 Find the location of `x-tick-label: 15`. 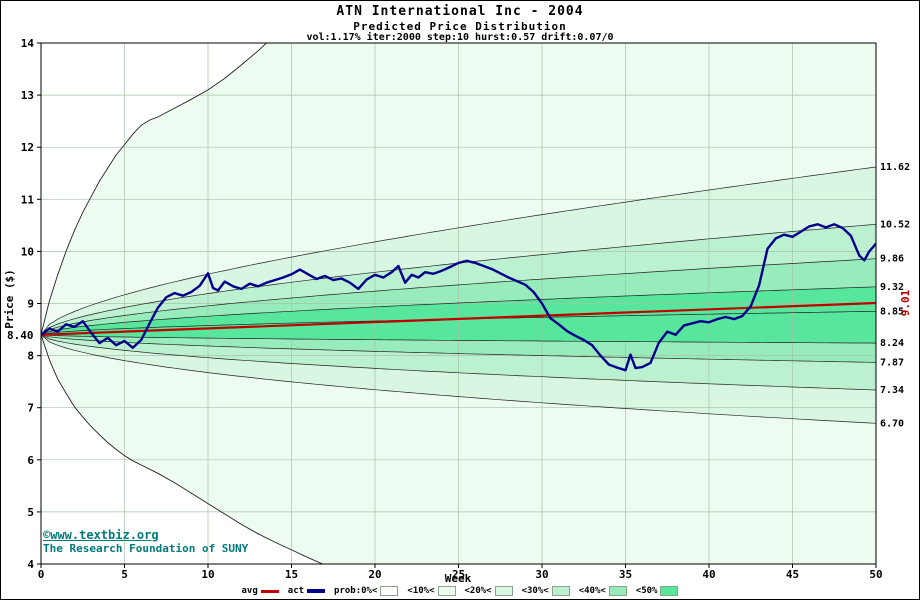

x-tick-label: 15 is located at coordinates (291, 574).